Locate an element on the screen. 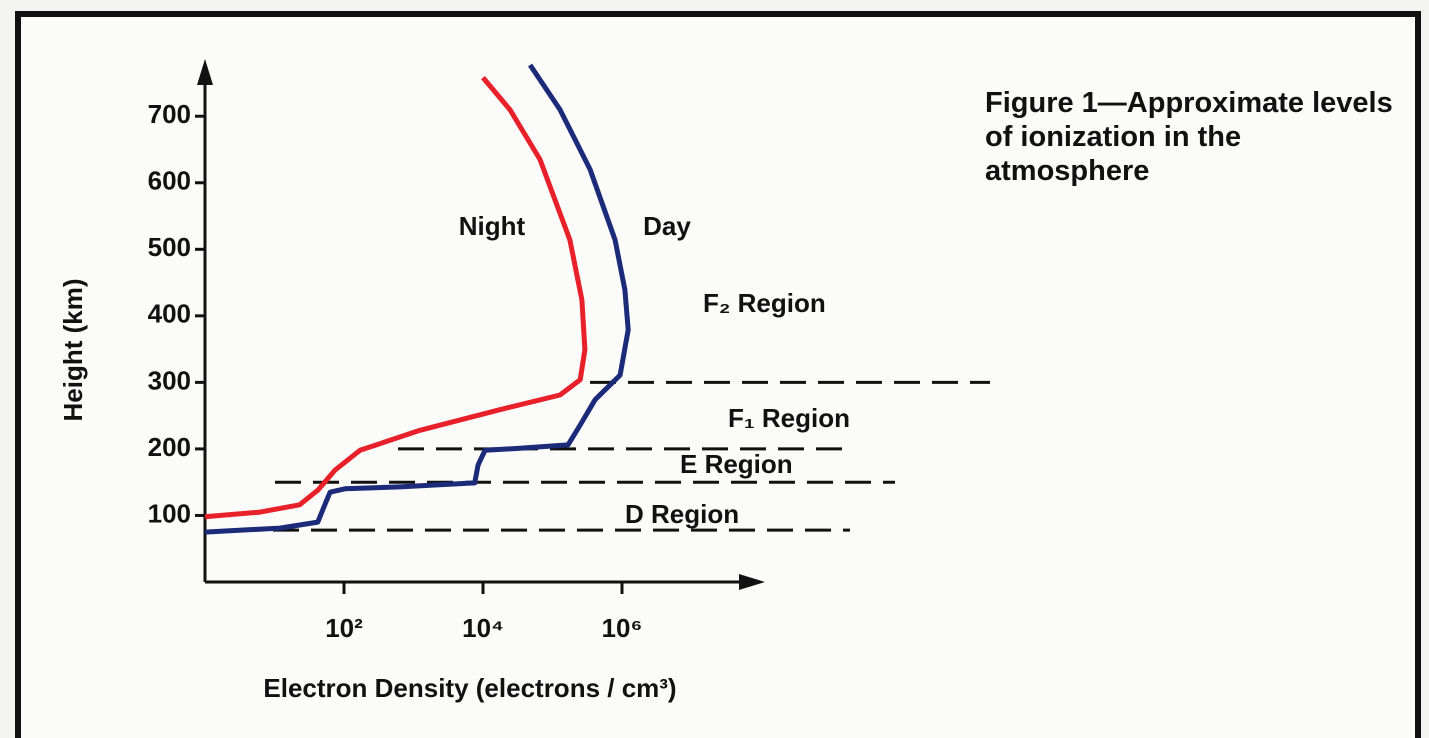 The image size is (1429, 738). y-tick-label: 100 is located at coordinates (169, 513).